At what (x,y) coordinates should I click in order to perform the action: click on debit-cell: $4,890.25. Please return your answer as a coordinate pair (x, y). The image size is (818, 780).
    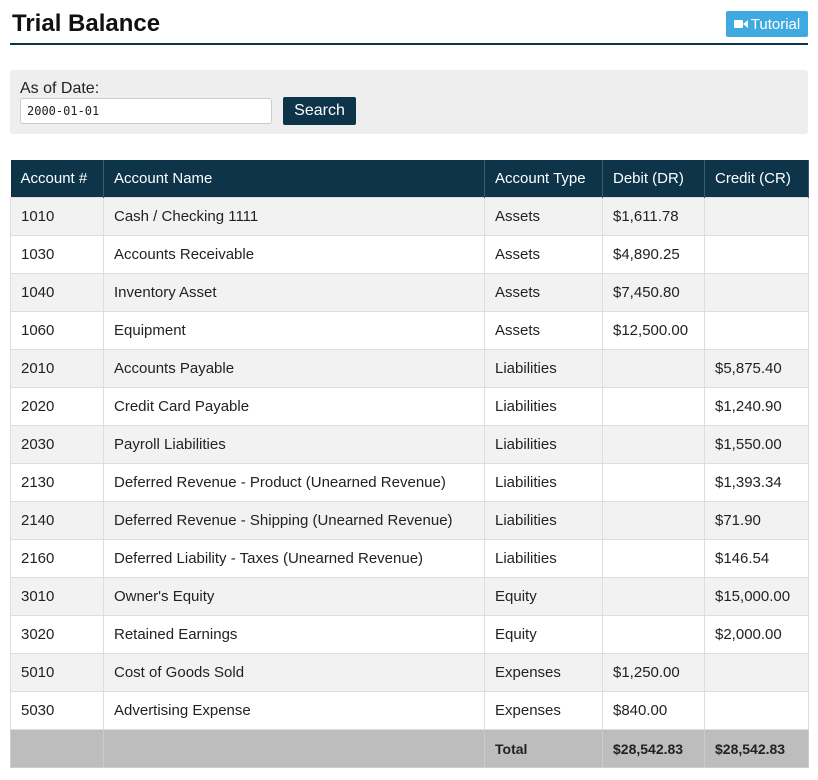
    Looking at the image, I should click on (653, 254).